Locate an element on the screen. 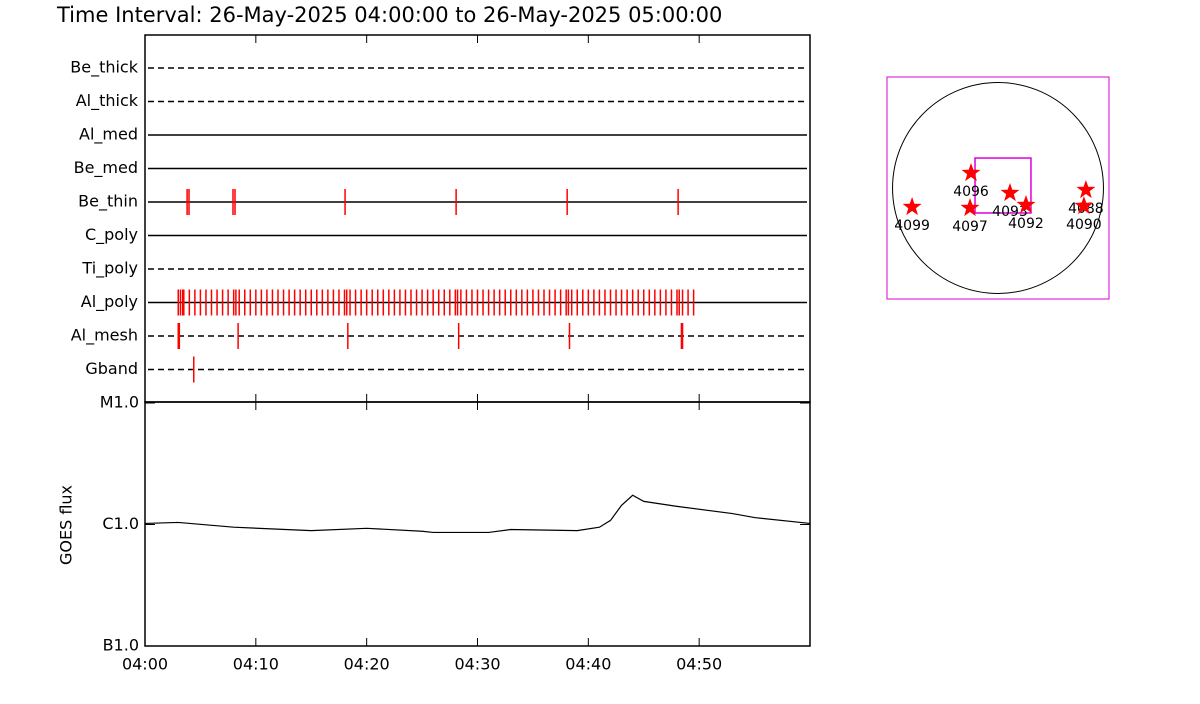 The height and width of the screenshot is (704, 1200). y-tick-label: M1.0 is located at coordinates (119, 402).